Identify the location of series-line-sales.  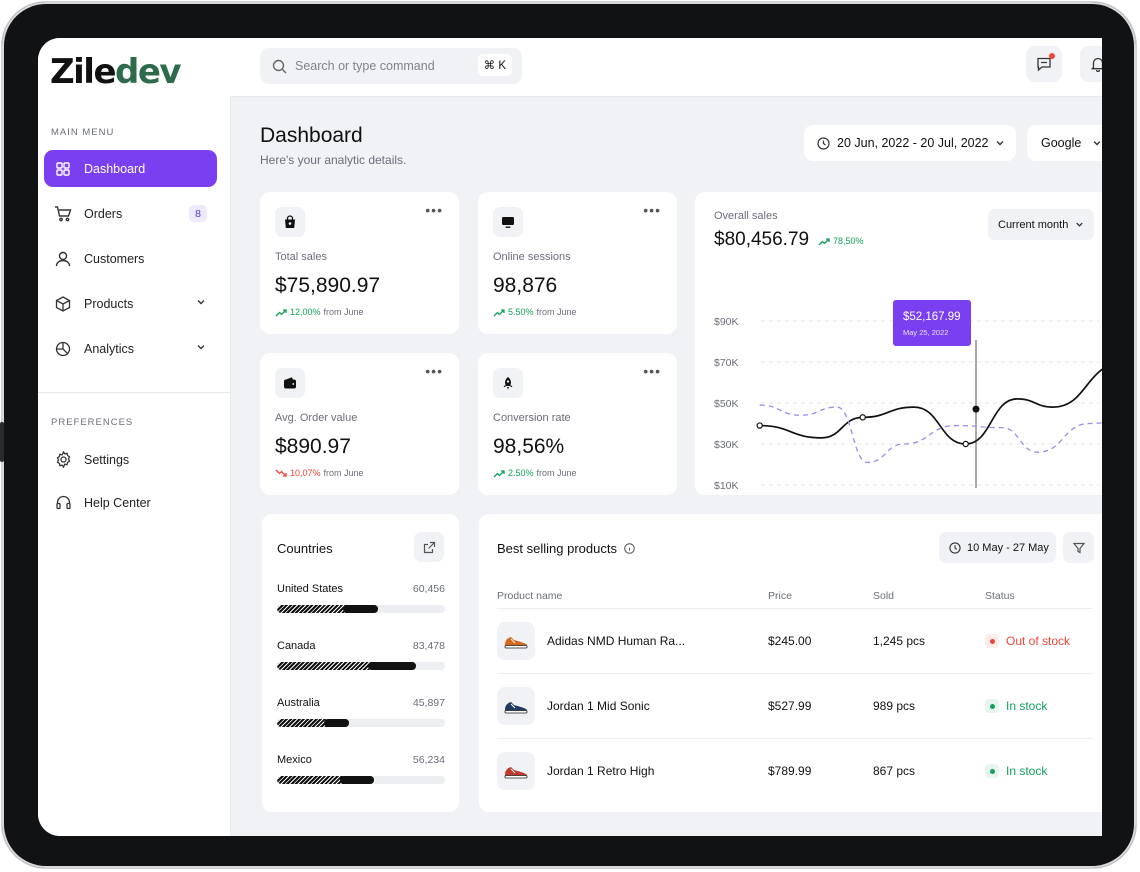
(930, 406).